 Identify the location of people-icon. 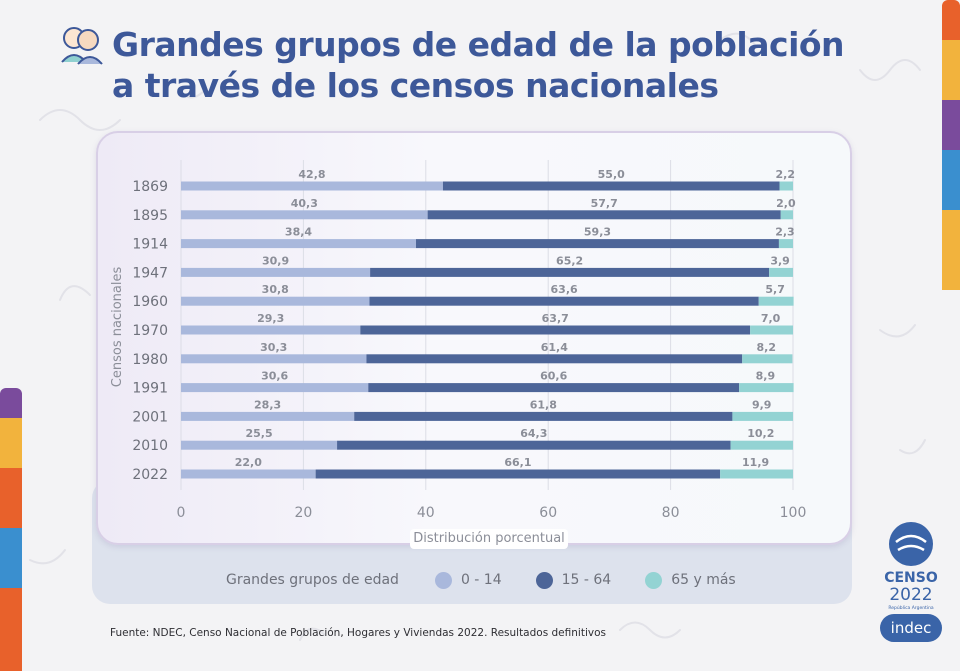
(82, 46).